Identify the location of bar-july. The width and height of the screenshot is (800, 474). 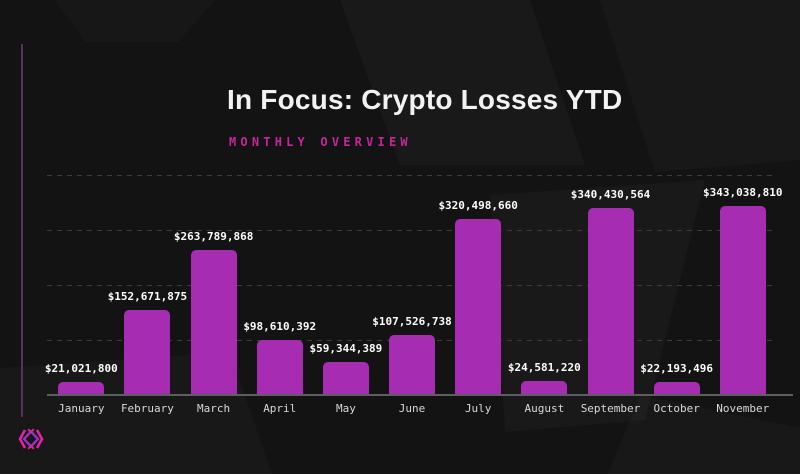
(478, 306).